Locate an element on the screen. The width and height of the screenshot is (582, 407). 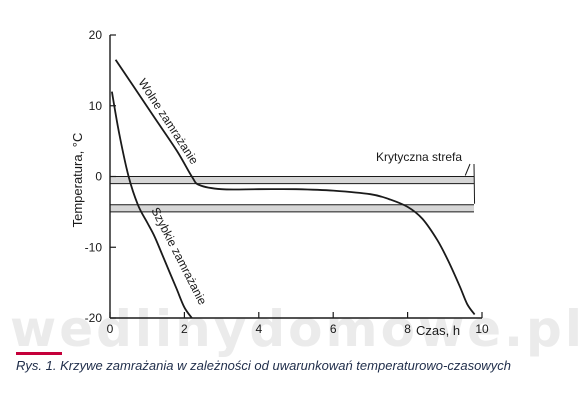
critical-zone-bands is located at coordinates (292, 194).